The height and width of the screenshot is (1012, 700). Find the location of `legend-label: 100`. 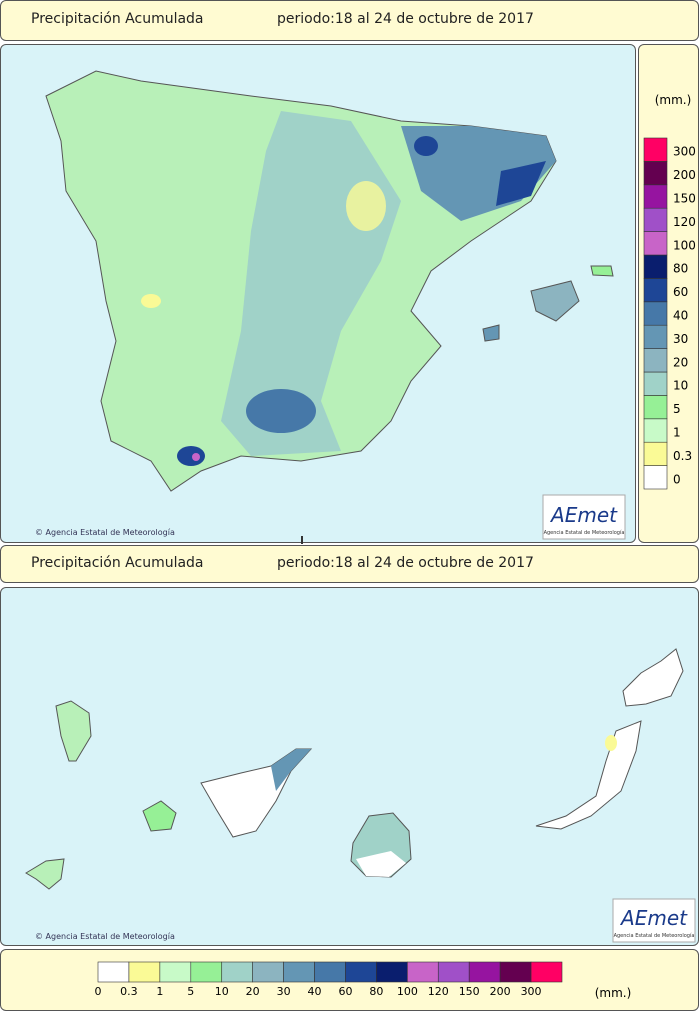

legend-label: 100 is located at coordinates (684, 245).